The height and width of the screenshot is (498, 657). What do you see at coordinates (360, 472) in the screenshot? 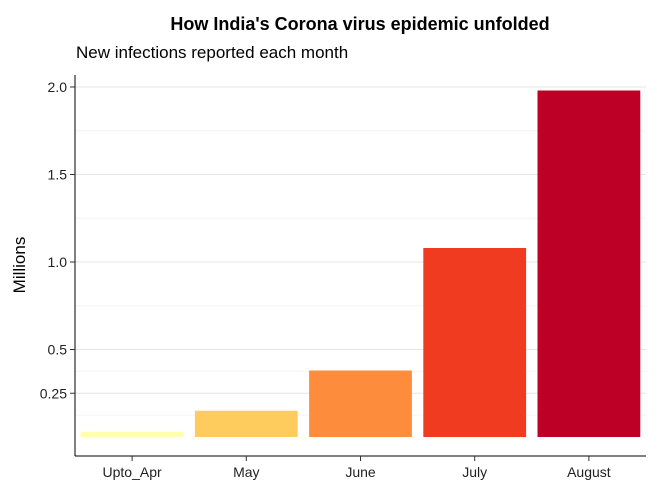
I see `x-tick-label: June` at bounding box center [360, 472].